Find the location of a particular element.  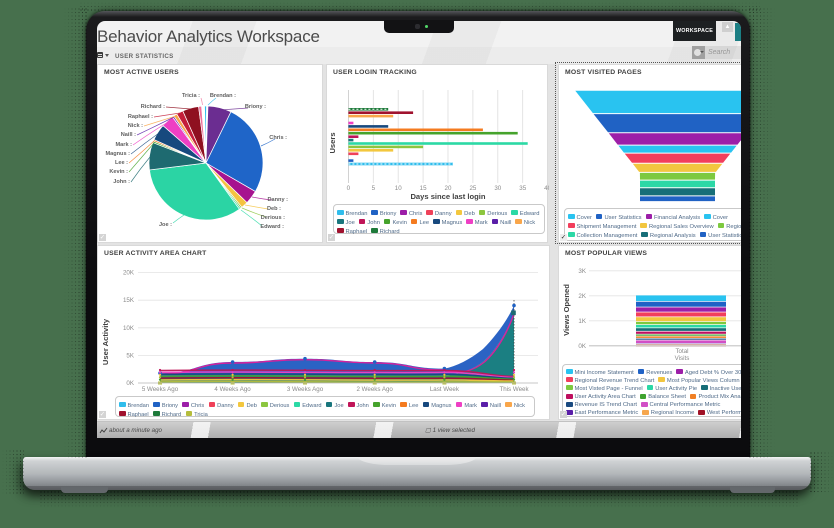

svg-text: Users is located at coordinates (332, 142).